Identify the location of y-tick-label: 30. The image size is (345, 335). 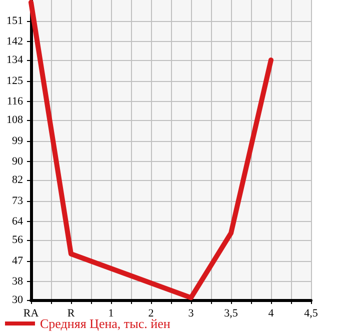
(18, 300).